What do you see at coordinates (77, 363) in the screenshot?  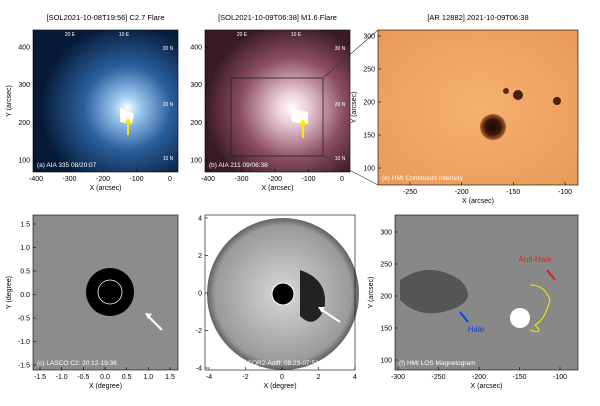 I see `panel-caption: (c) LASCO C2: 20:12-19:36` at bounding box center [77, 363].